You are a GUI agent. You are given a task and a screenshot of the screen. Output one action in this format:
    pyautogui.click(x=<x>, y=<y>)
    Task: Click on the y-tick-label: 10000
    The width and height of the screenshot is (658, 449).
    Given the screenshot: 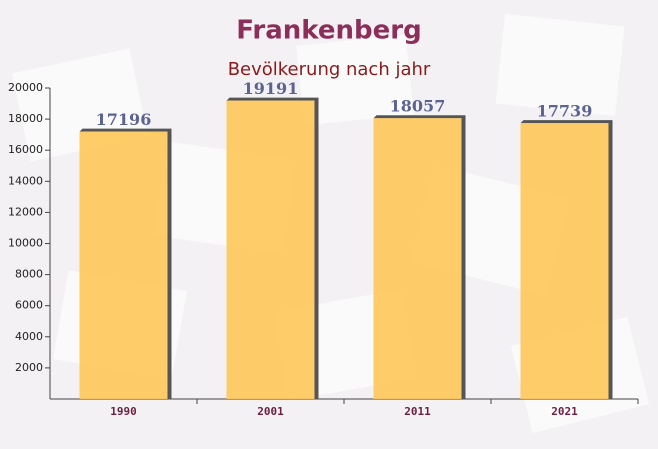 What is the action you would take?
    pyautogui.click(x=25, y=243)
    